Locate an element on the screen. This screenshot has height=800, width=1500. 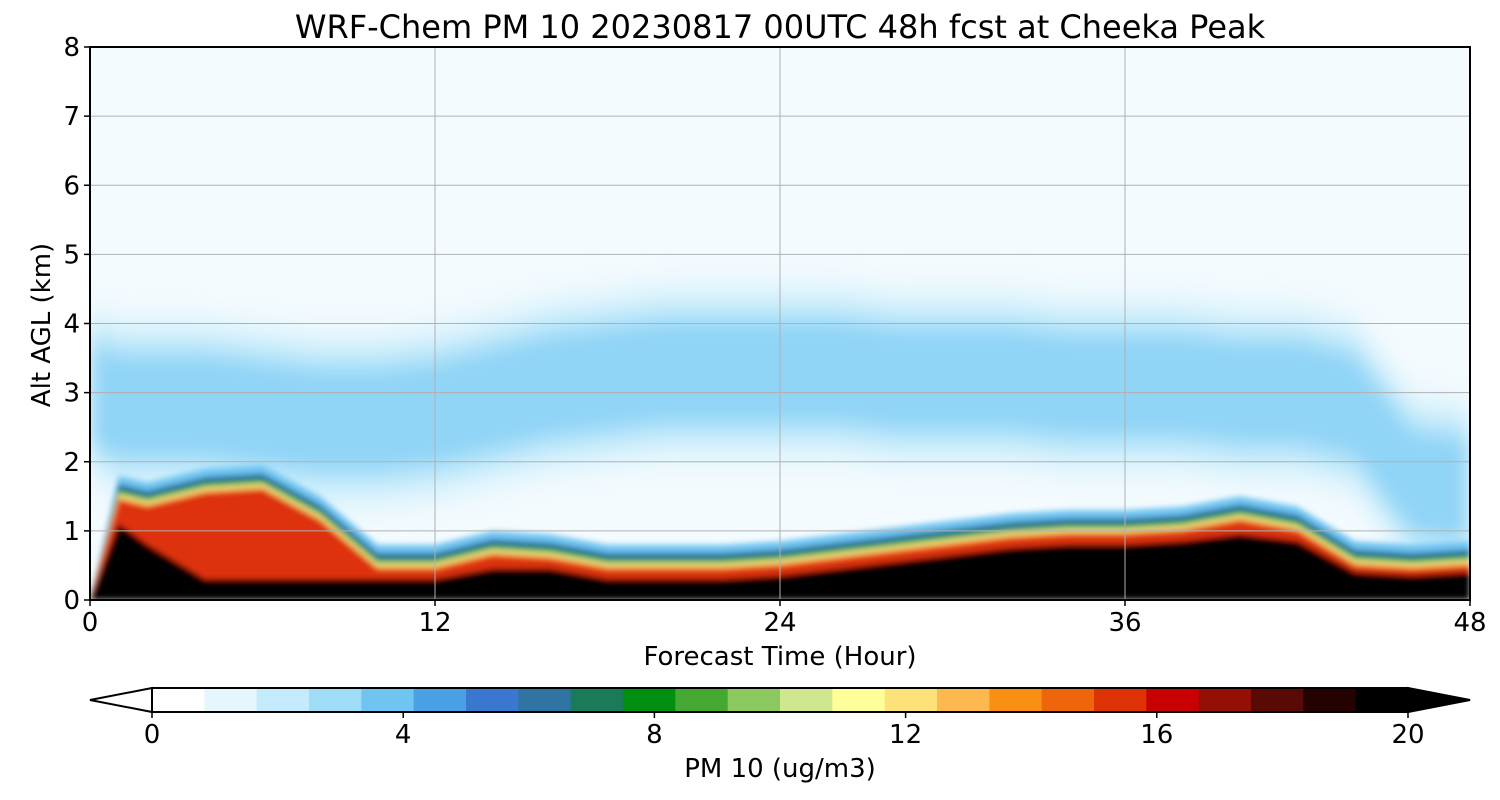
y-tick-label-8: 8 is located at coordinates (71, 48).